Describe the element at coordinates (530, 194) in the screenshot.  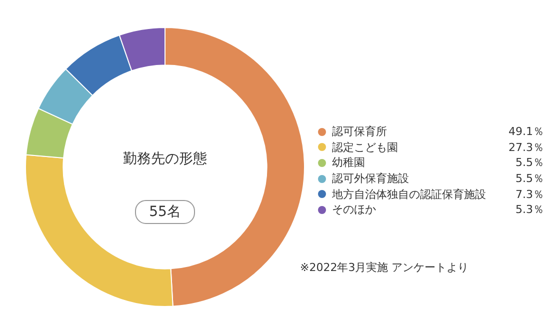
I see `data-label: 7.3％` at that location.